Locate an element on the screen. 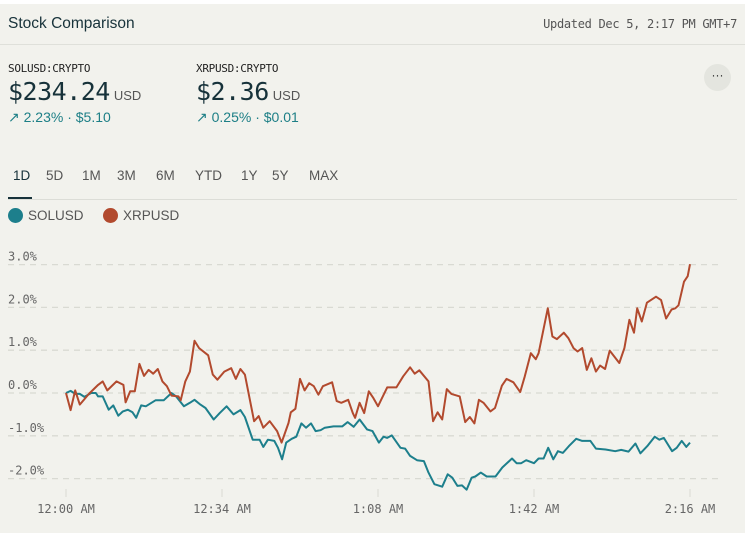 This screenshot has width=745, height=533. y-tick-label: 2.0% is located at coordinates (23, 299).